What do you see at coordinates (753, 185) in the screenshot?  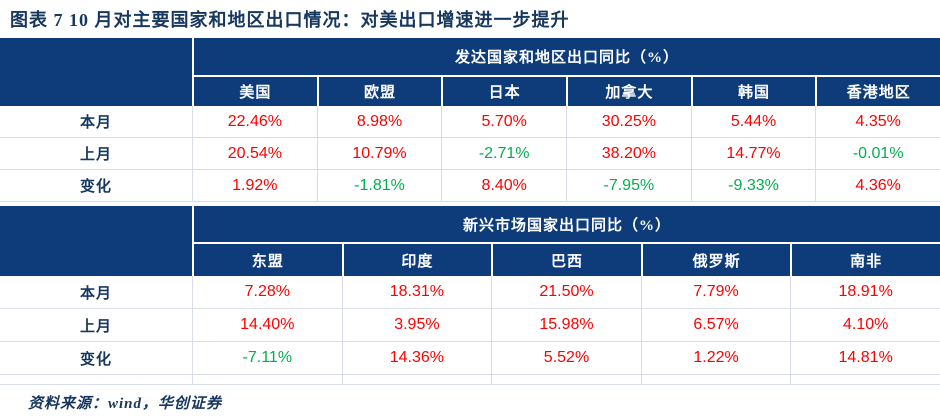 I see `value-cell: -9.33%` at bounding box center [753, 185].